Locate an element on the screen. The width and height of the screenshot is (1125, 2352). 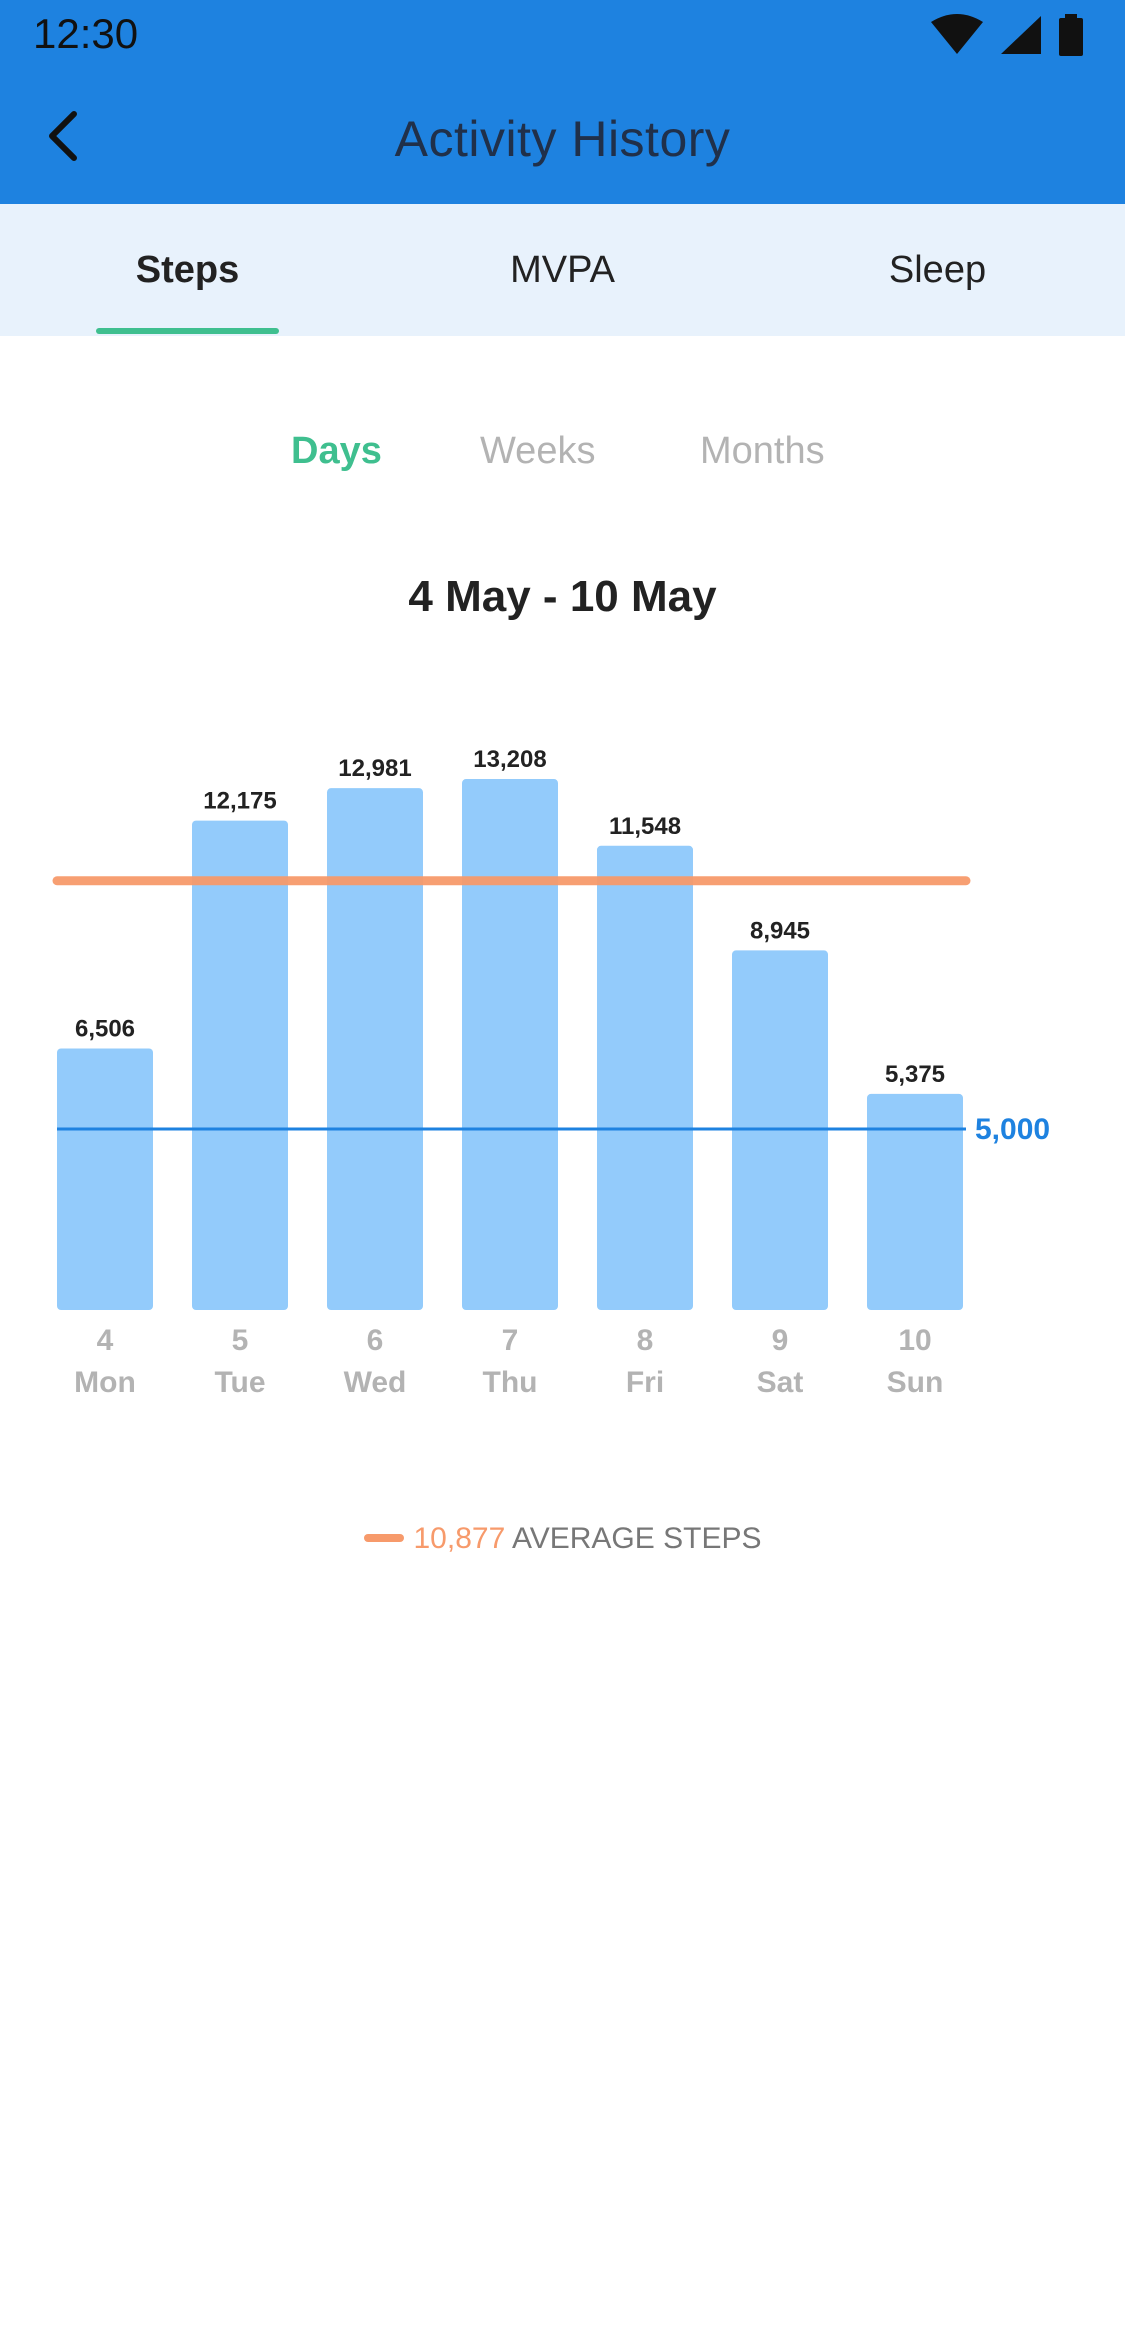
tab-mvpa: MVPA is located at coordinates (562, 269).